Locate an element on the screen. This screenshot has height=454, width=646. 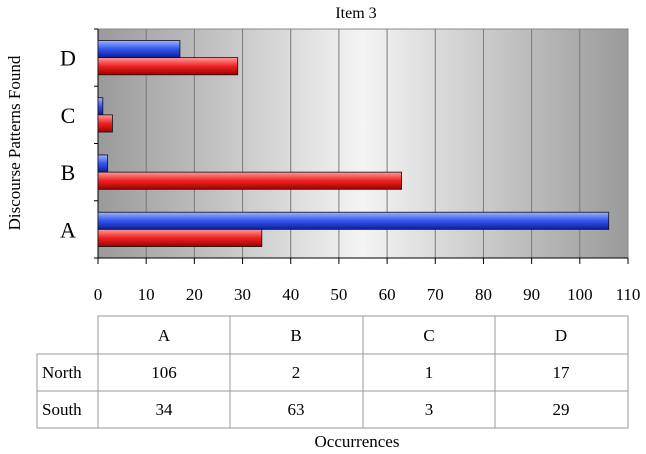
table-column-header: D is located at coordinates (561, 335).